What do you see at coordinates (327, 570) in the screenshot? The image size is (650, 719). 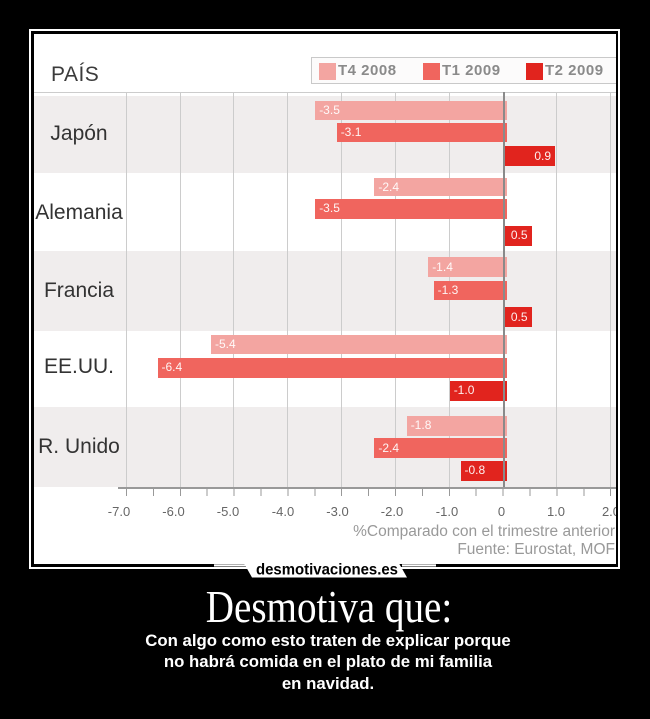 I see `svg-text: desmotivaciones.es` at bounding box center [327, 570].